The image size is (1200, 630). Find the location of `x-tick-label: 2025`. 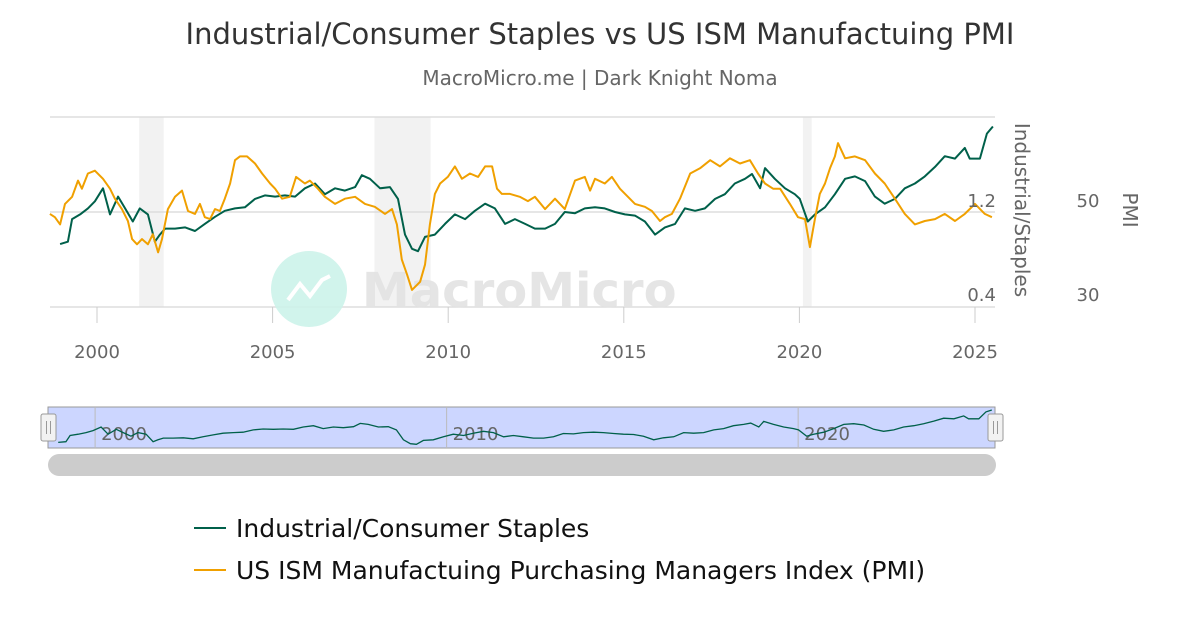

x-tick-label: 2025 is located at coordinates (975, 352).